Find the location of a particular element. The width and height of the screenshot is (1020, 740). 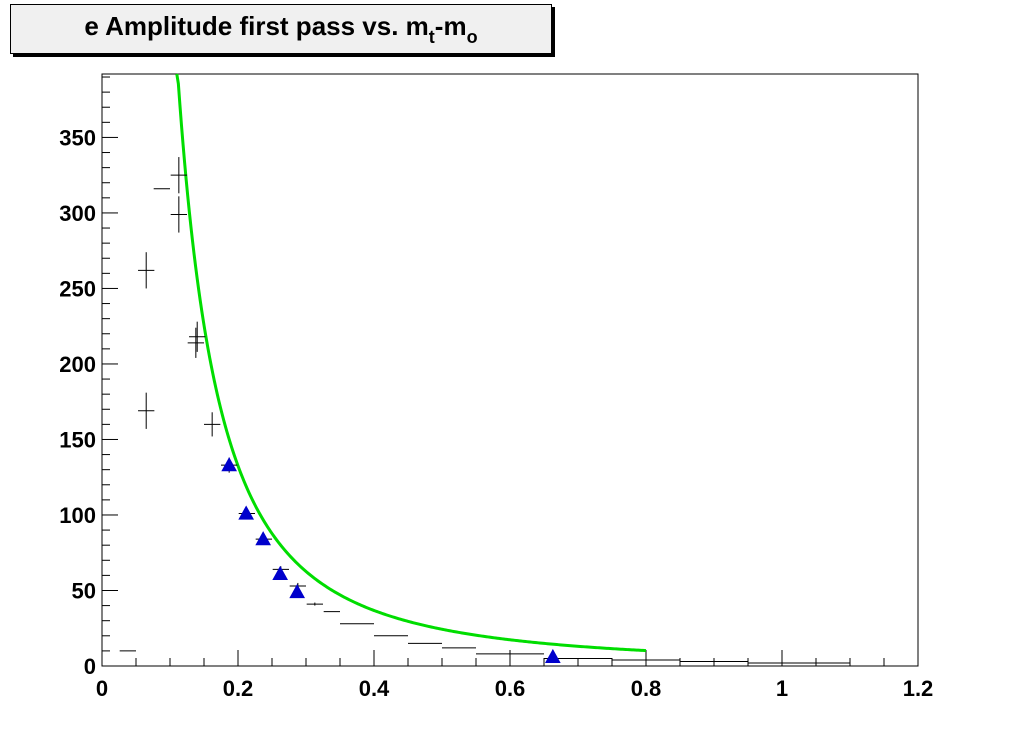

y-tick-label: 200 is located at coordinates (77, 364).